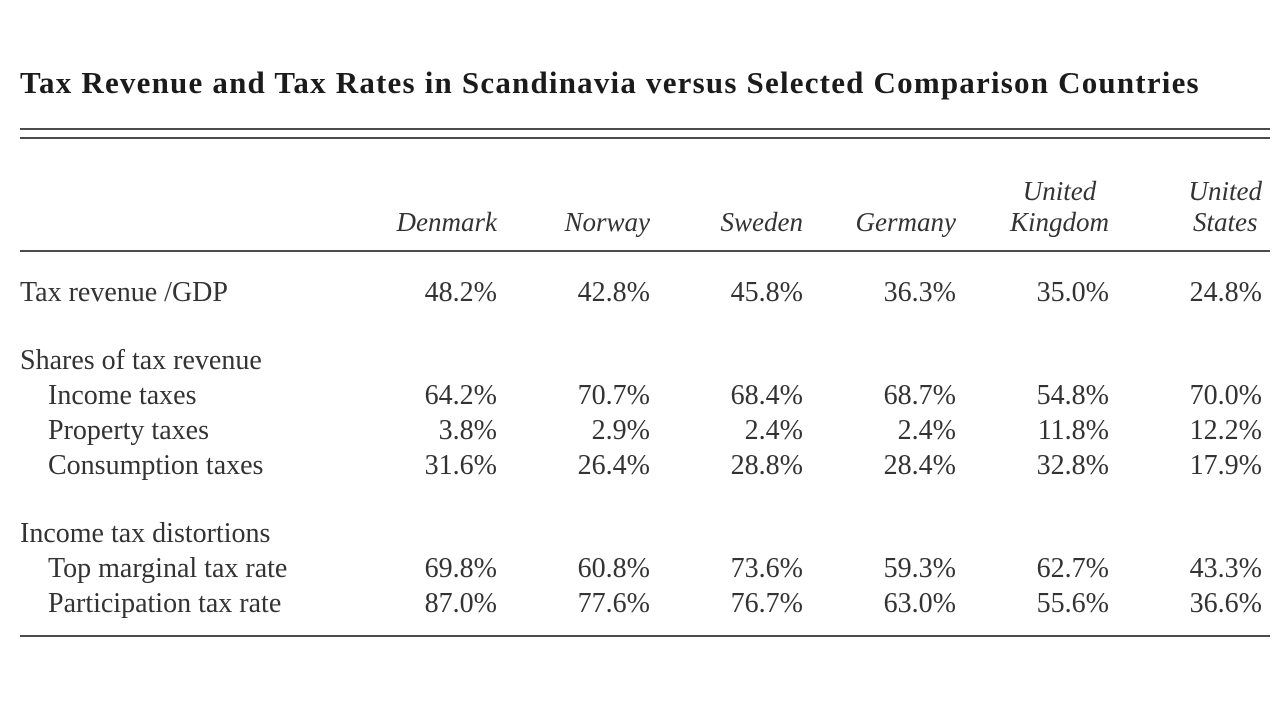  Describe the element at coordinates (919, 465) in the screenshot. I see `cell-germany: 28.4%` at that location.